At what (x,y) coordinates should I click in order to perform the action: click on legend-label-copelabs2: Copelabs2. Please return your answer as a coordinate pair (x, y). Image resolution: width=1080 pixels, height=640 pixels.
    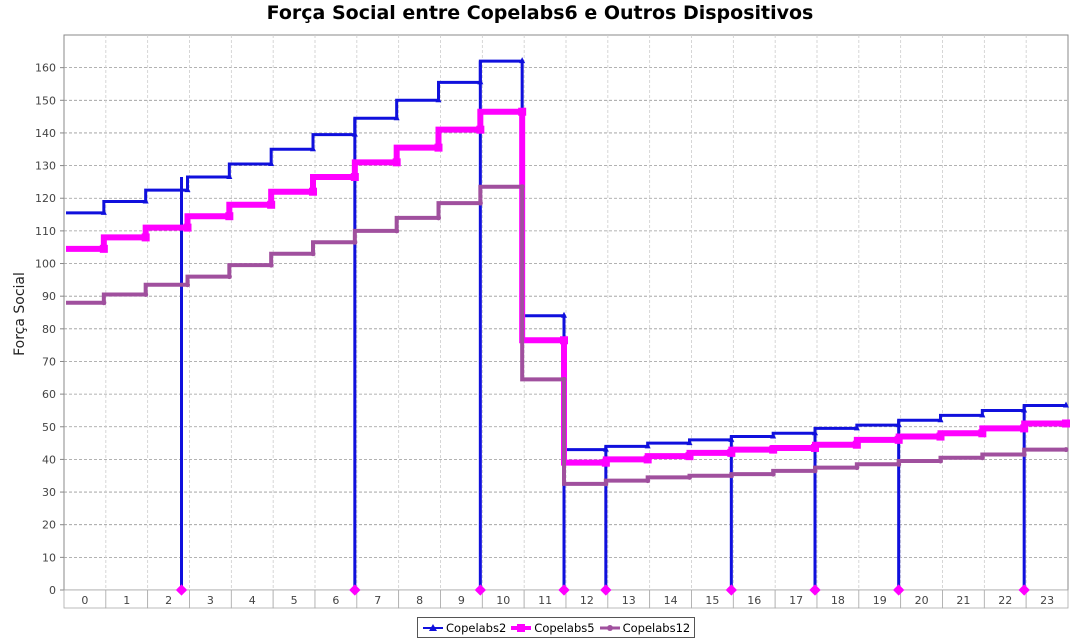
    Looking at the image, I should click on (476, 627).